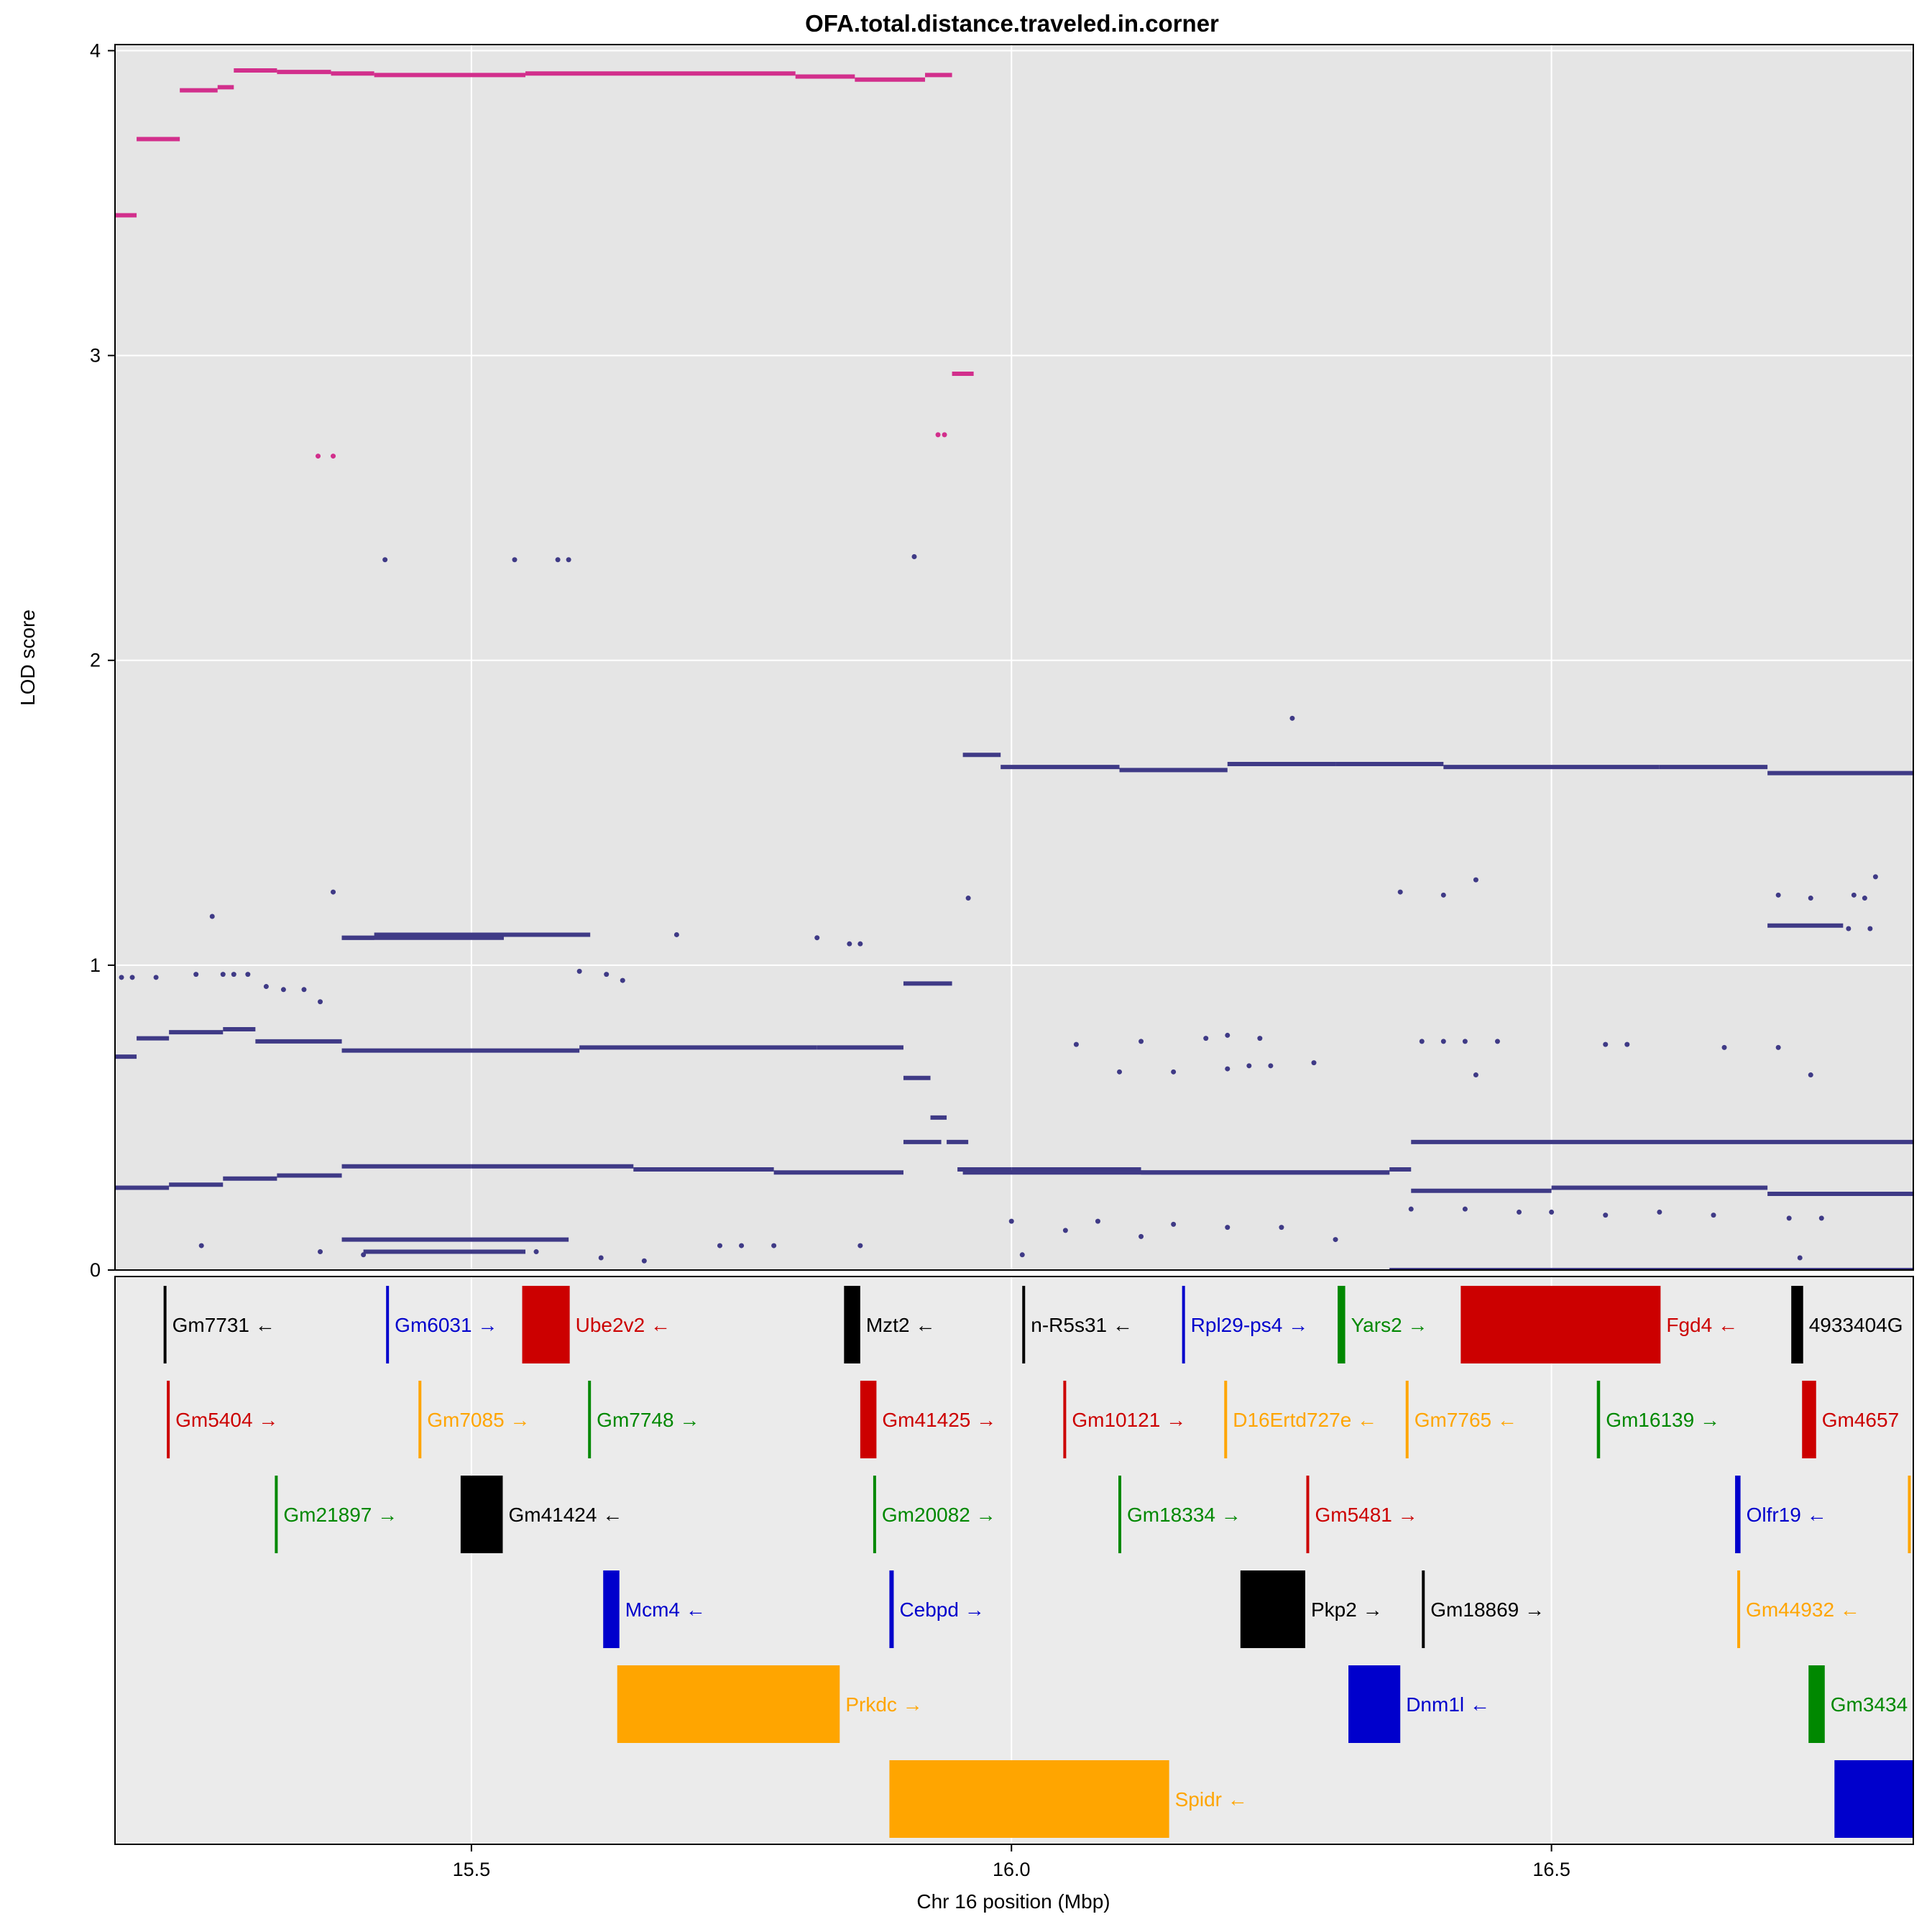 The width and height of the screenshot is (1932, 1932). I want to click on gene-label: Gm7085 →, so click(478, 1420).